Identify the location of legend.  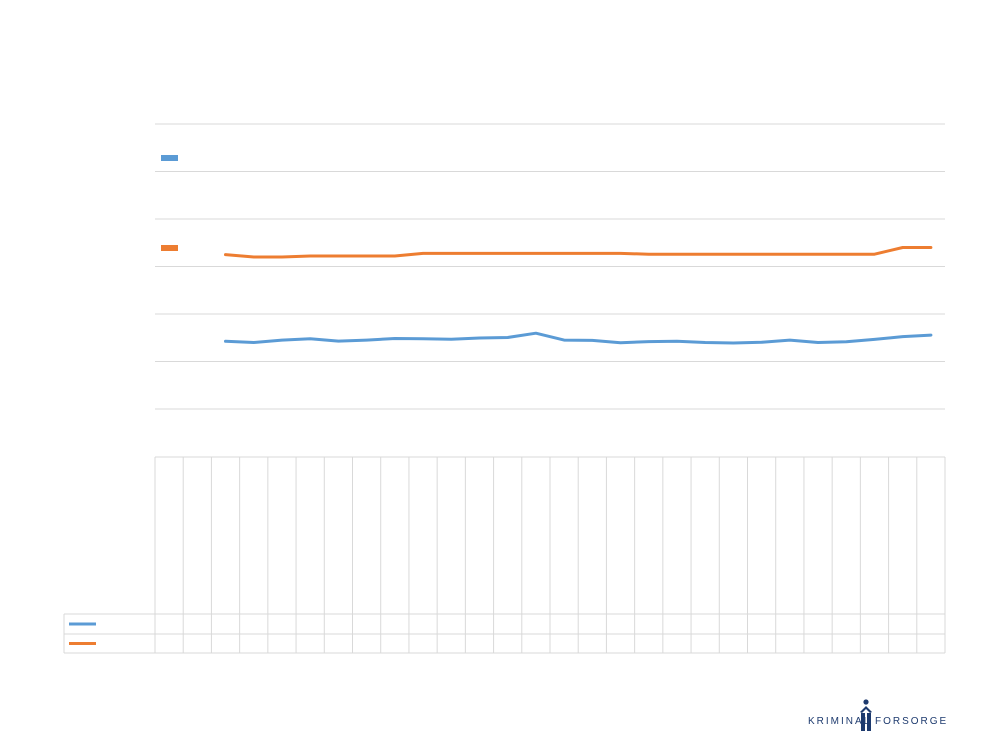
(169, 203).